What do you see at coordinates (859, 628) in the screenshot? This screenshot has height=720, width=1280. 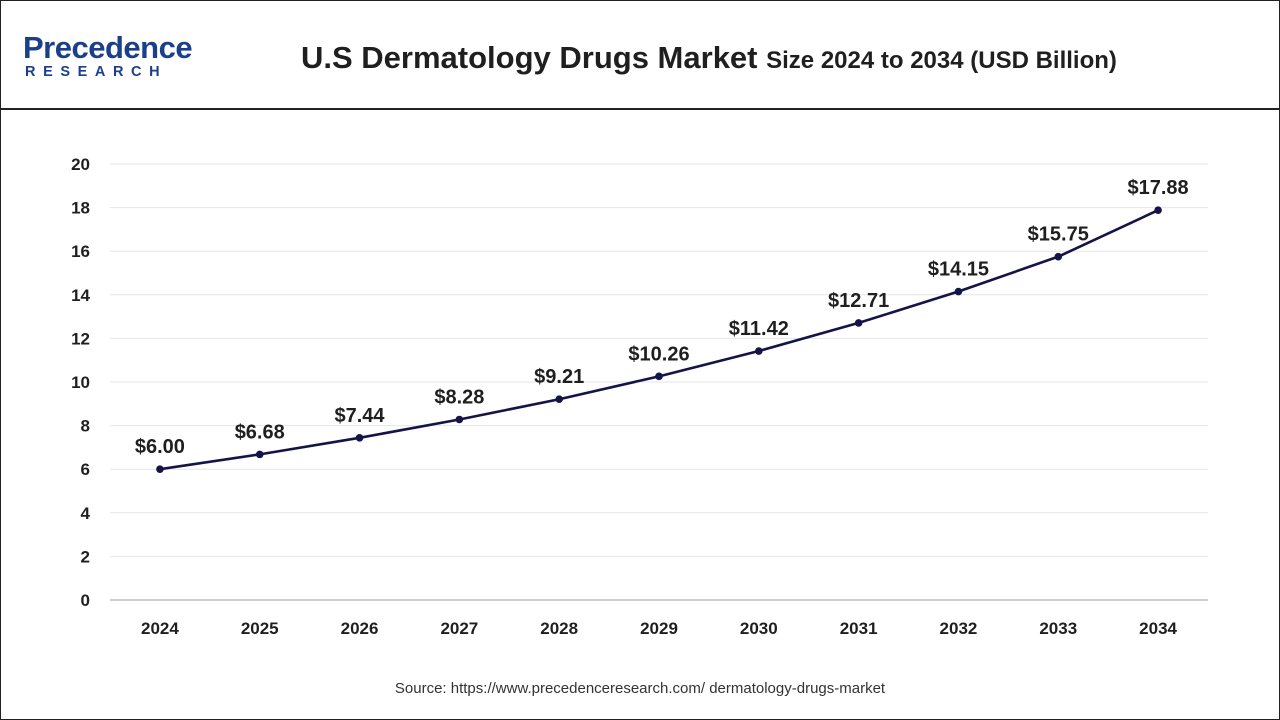 I see `x-tick-label: 2031` at bounding box center [859, 628].